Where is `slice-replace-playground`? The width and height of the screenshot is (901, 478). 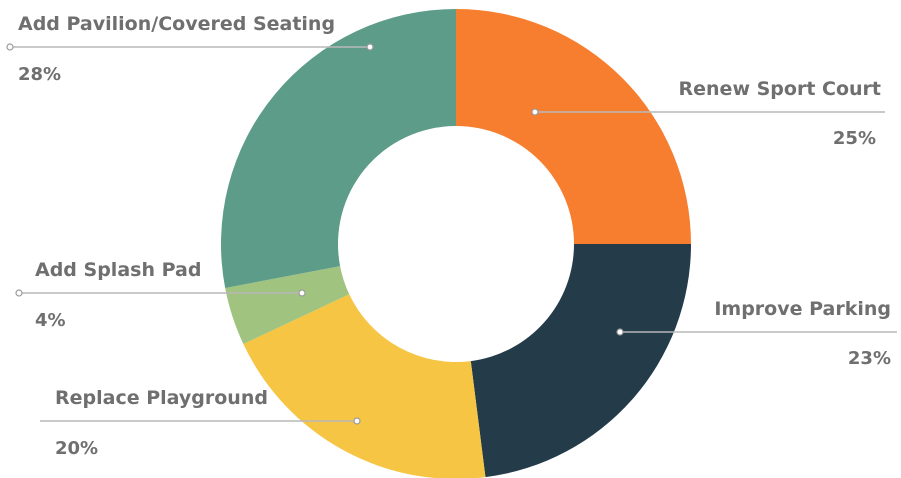 slice-replace-playground is located at coordinates (364, 386).